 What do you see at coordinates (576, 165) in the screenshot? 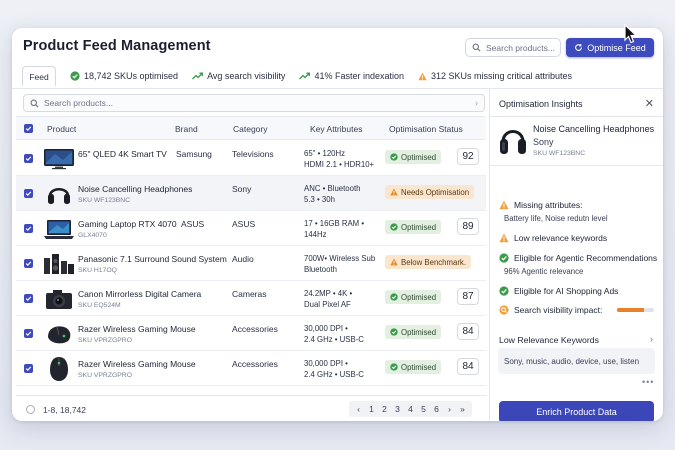
I see `divider` at bounding box center [576, 165].